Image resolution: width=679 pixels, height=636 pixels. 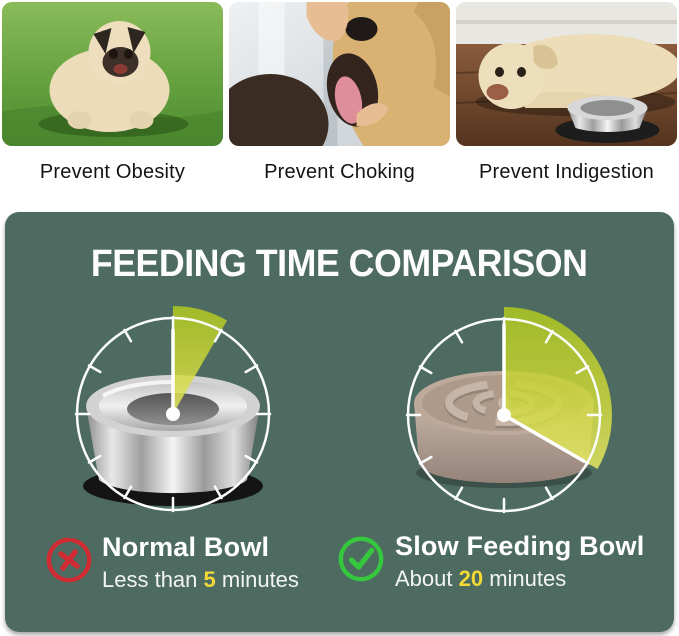 I want to click on slow-feeding-bowl-label: Slow Feeding Bowl, so click(x=520, y=546).